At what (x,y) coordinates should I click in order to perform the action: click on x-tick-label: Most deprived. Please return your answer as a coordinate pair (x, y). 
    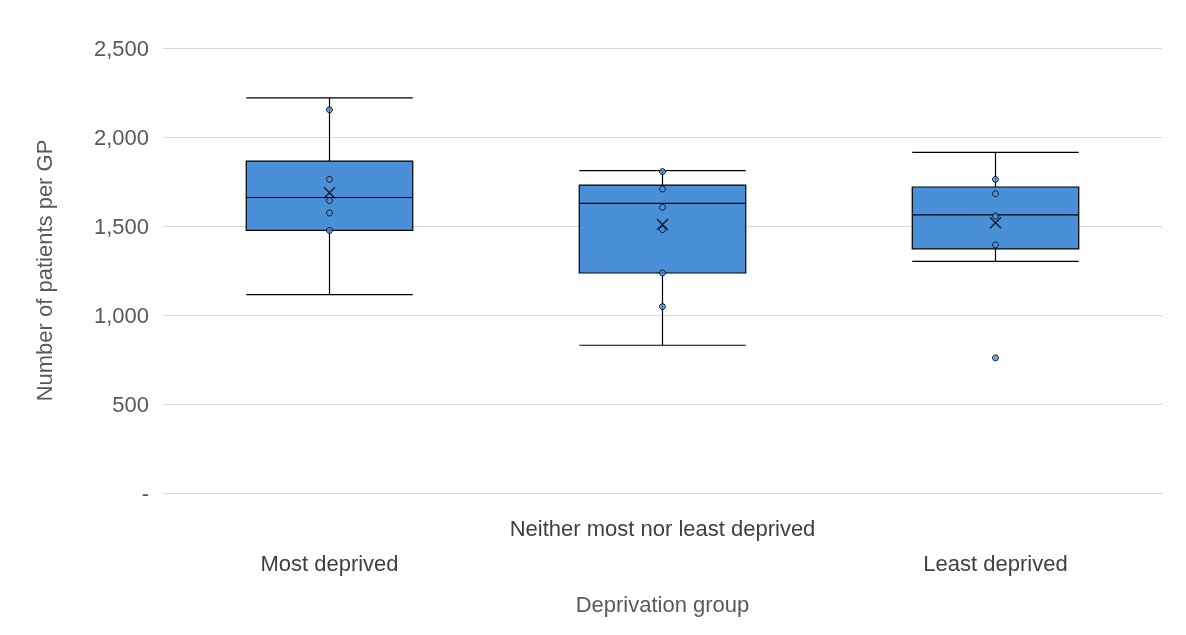
    Looking at the image, I should click on (329, 563).